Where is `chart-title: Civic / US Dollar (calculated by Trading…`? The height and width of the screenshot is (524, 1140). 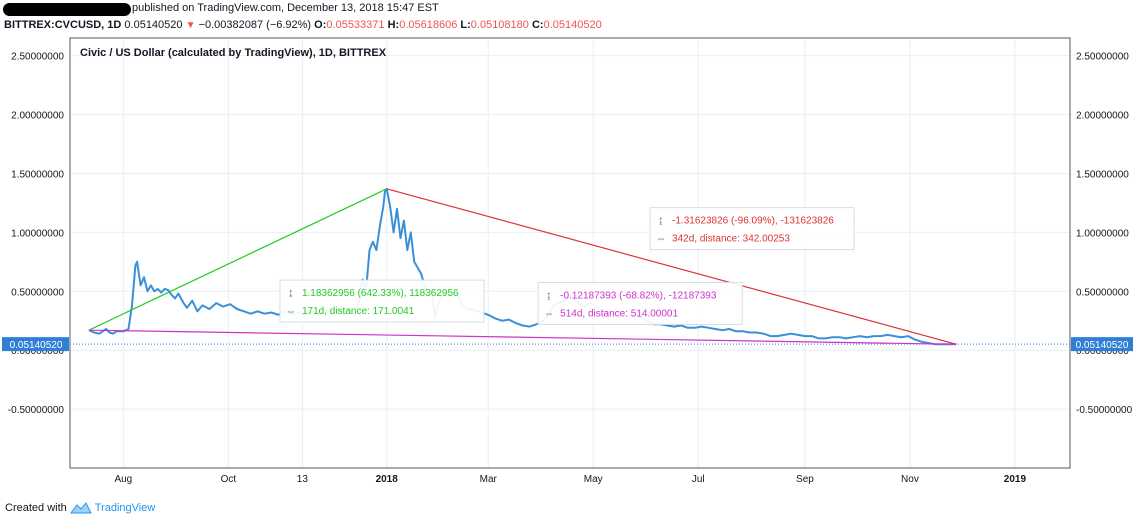
chart-title: Civic / US Dollar (calculated by Trading… is located at coordinates (233, 53).